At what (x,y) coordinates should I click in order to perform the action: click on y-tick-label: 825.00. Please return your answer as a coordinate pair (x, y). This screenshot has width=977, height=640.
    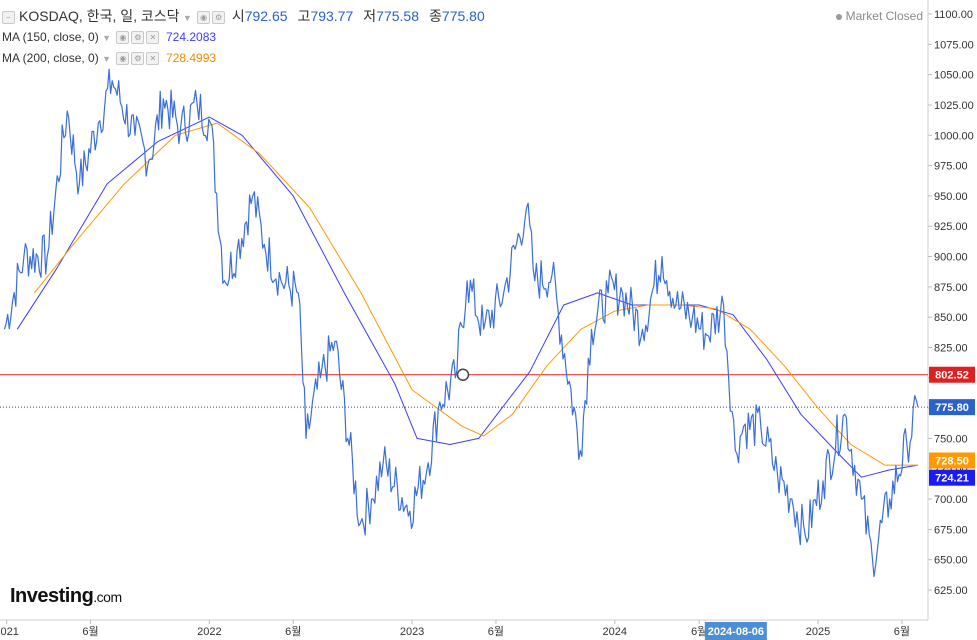
    Looking at the image, I should click on (951, 348).